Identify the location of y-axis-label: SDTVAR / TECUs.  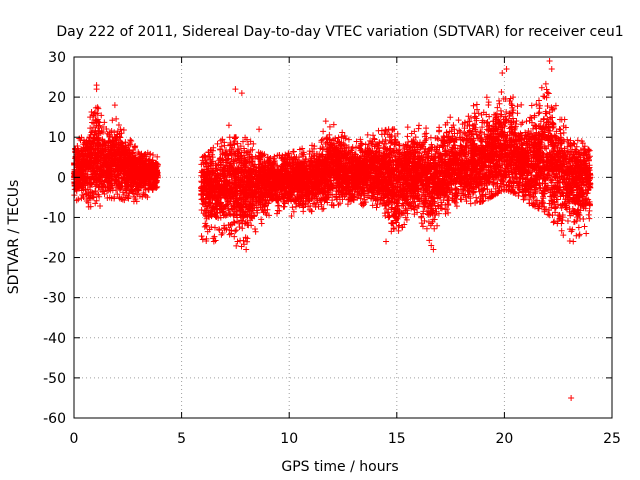
(14, 237).